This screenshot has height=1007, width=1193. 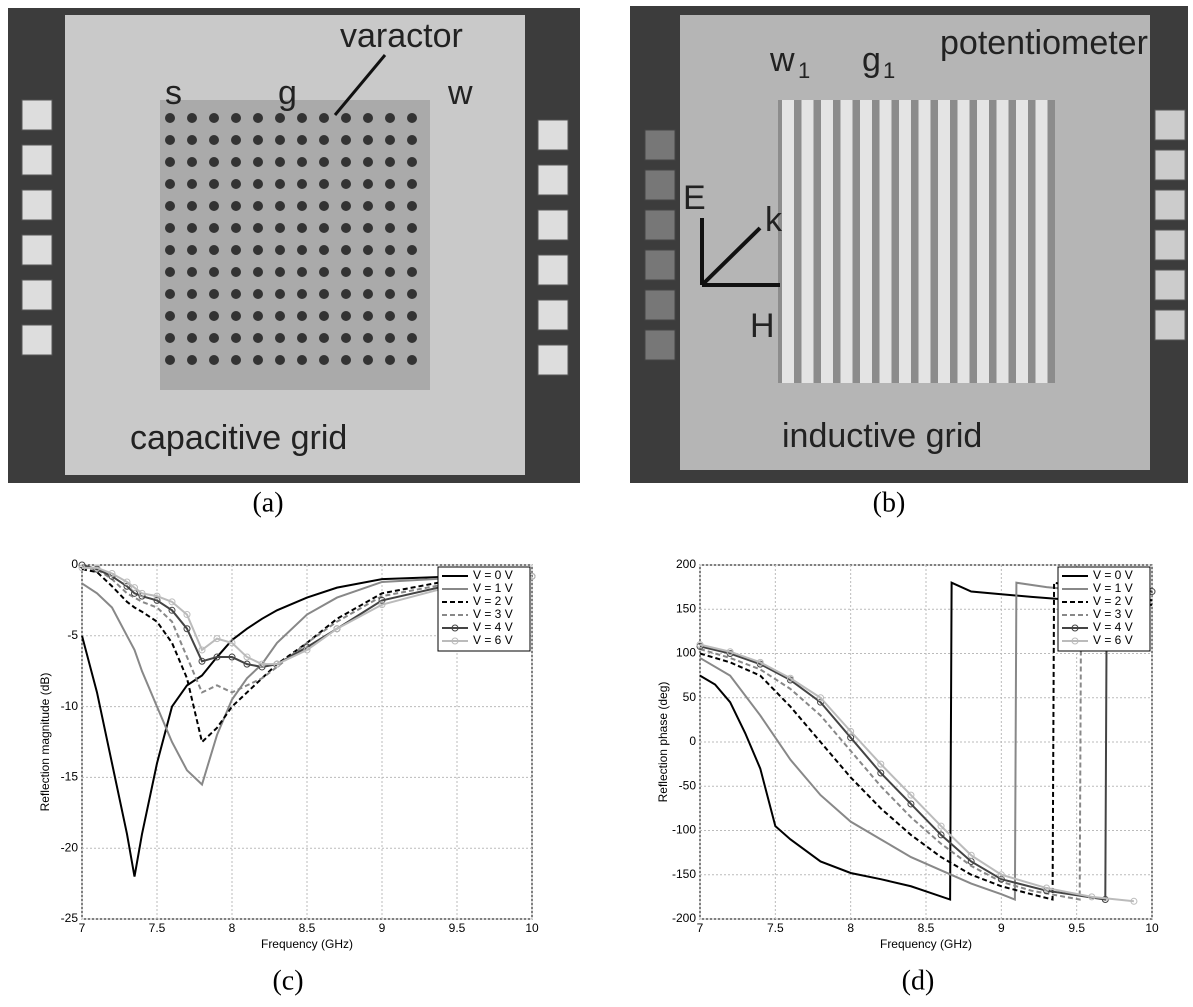 I want to click on legend-label: V = 6 V, so click(x=493, y=640).